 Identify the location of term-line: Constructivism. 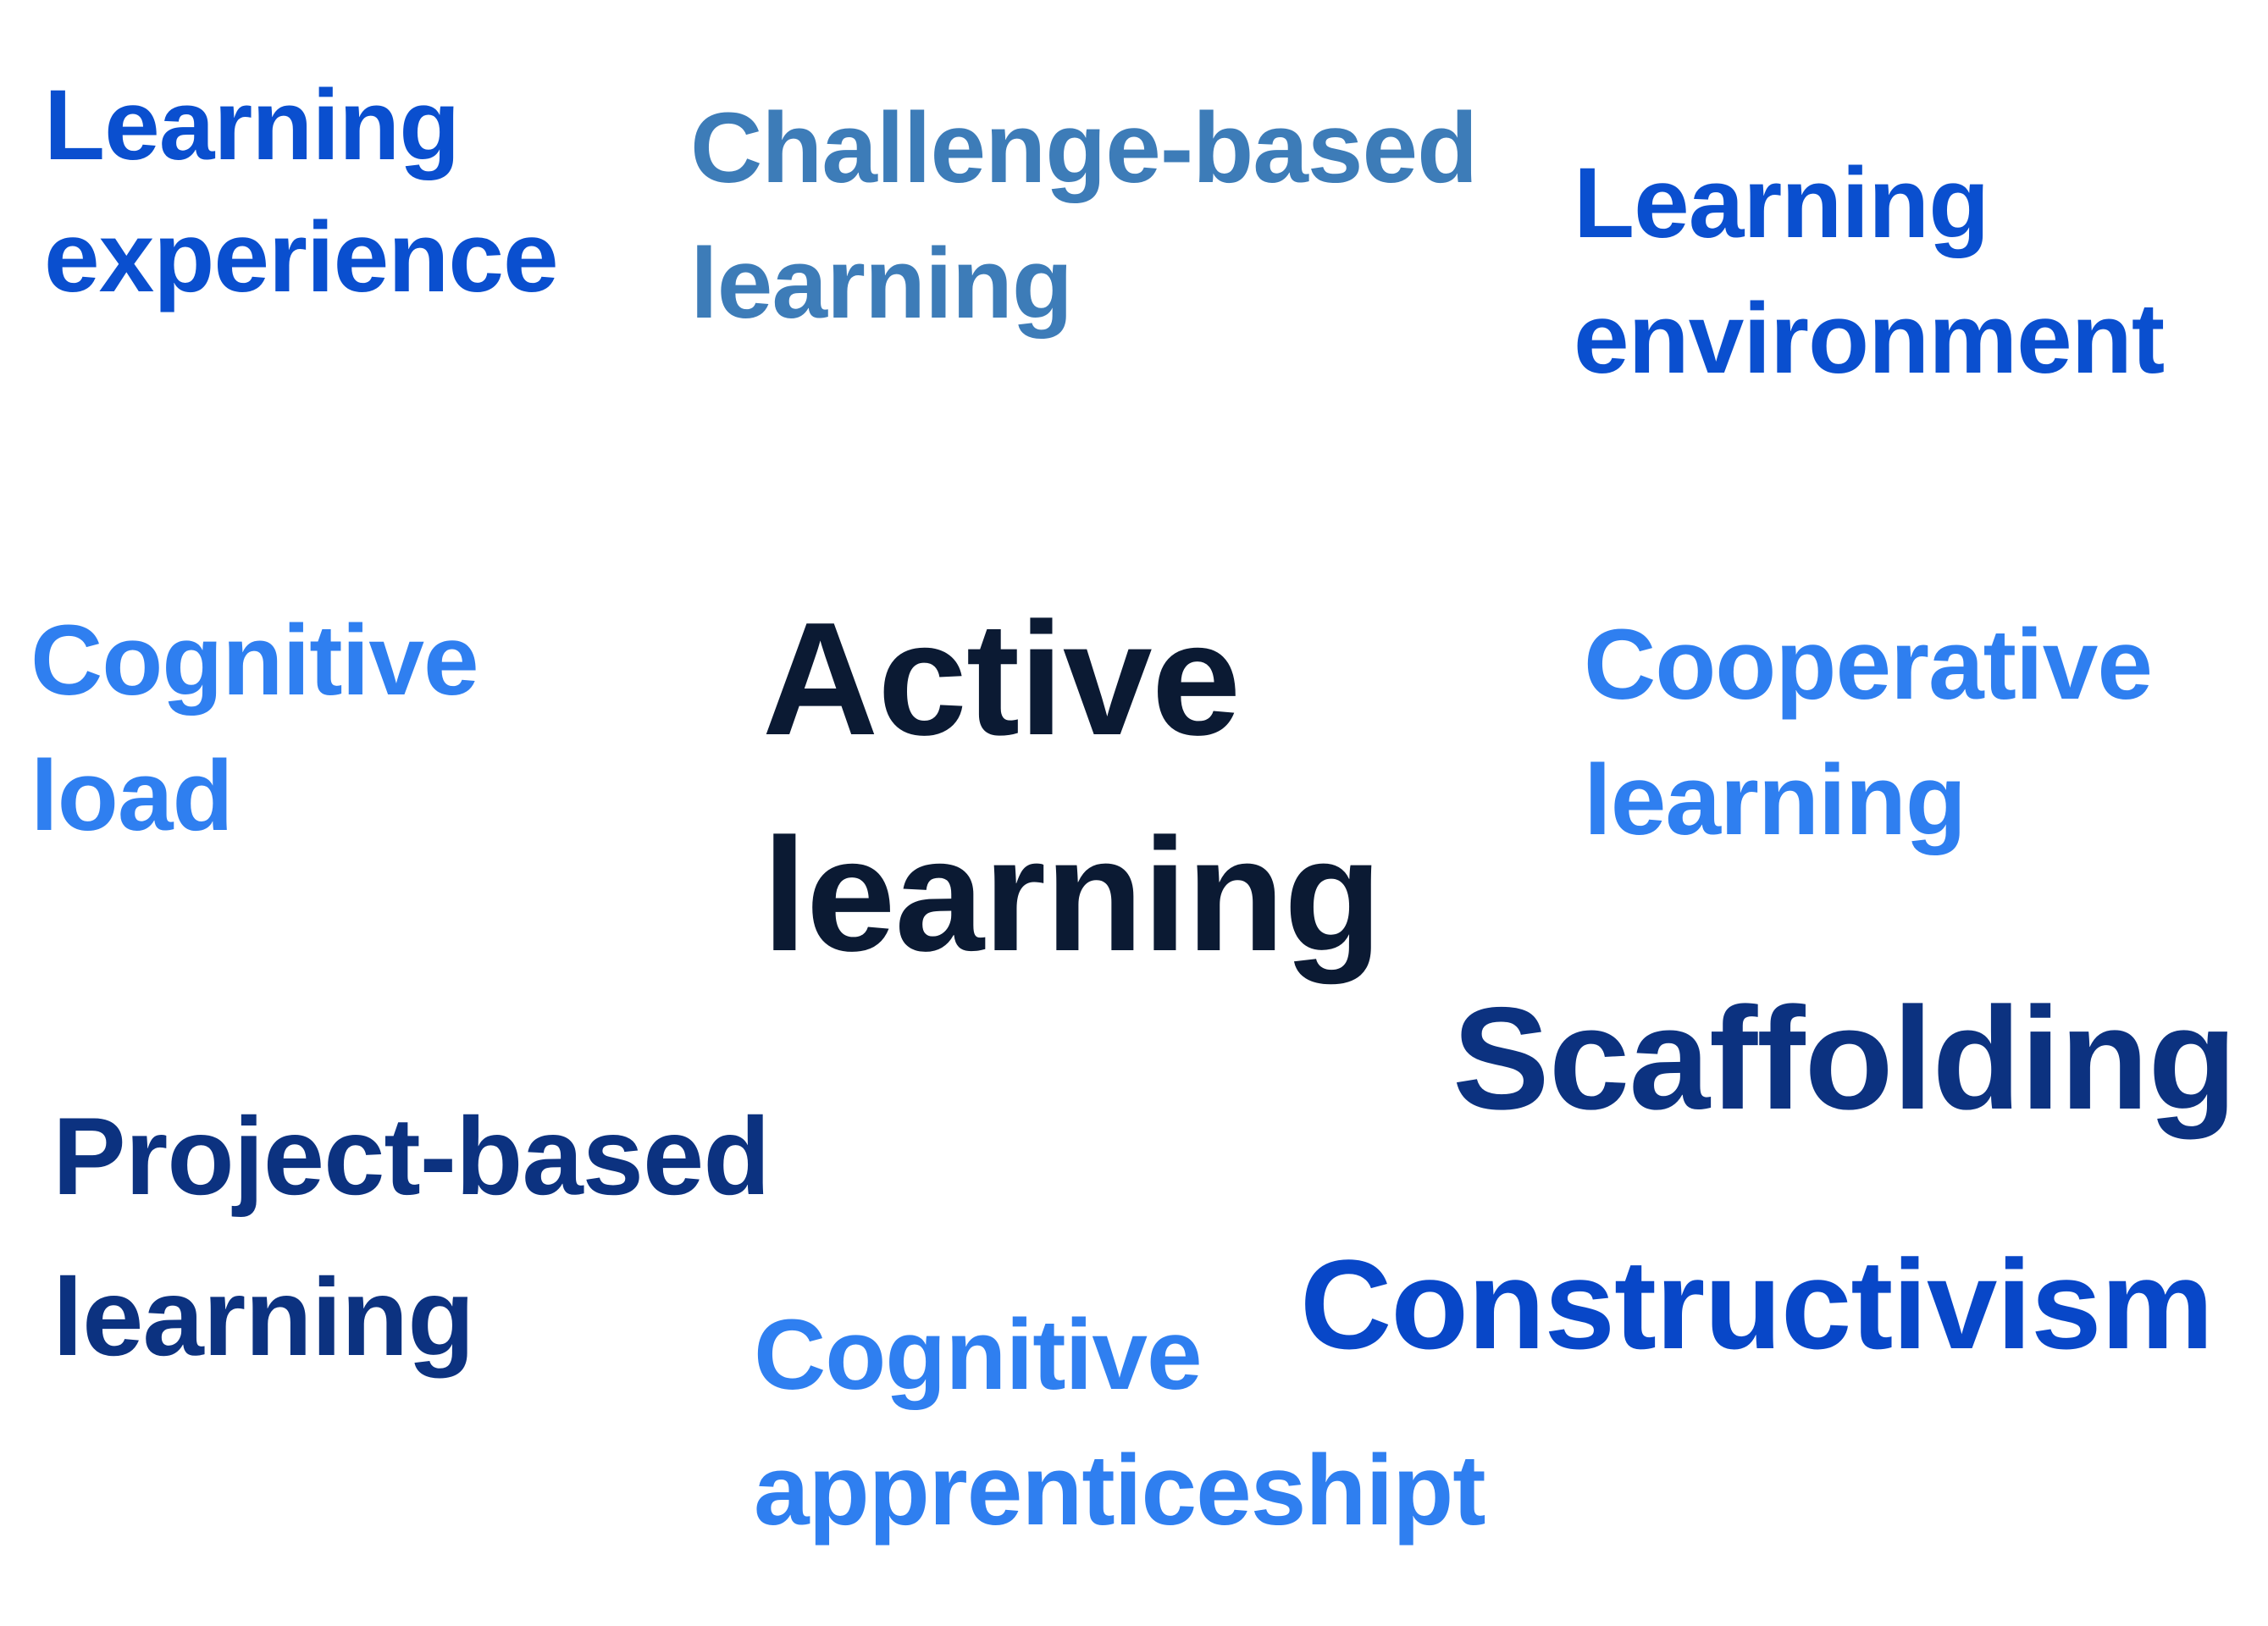
(1757, 1304).